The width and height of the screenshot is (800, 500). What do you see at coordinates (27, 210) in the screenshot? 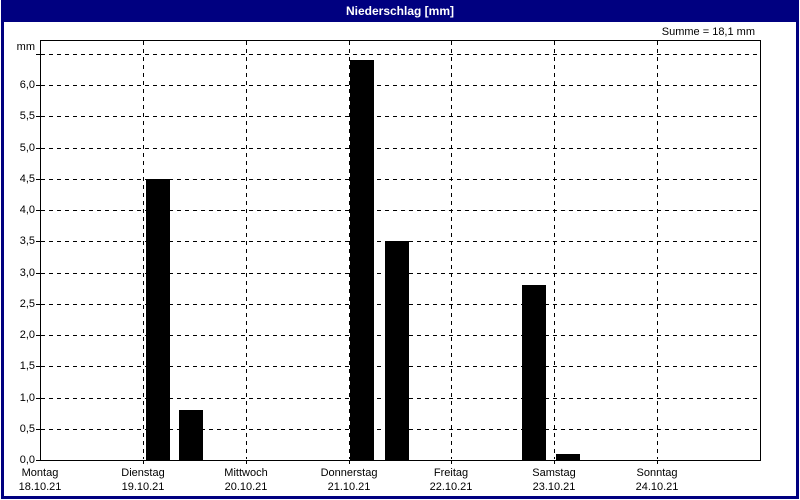
I see `y-tick-label: 4,0` at bounding box center [27, 210].